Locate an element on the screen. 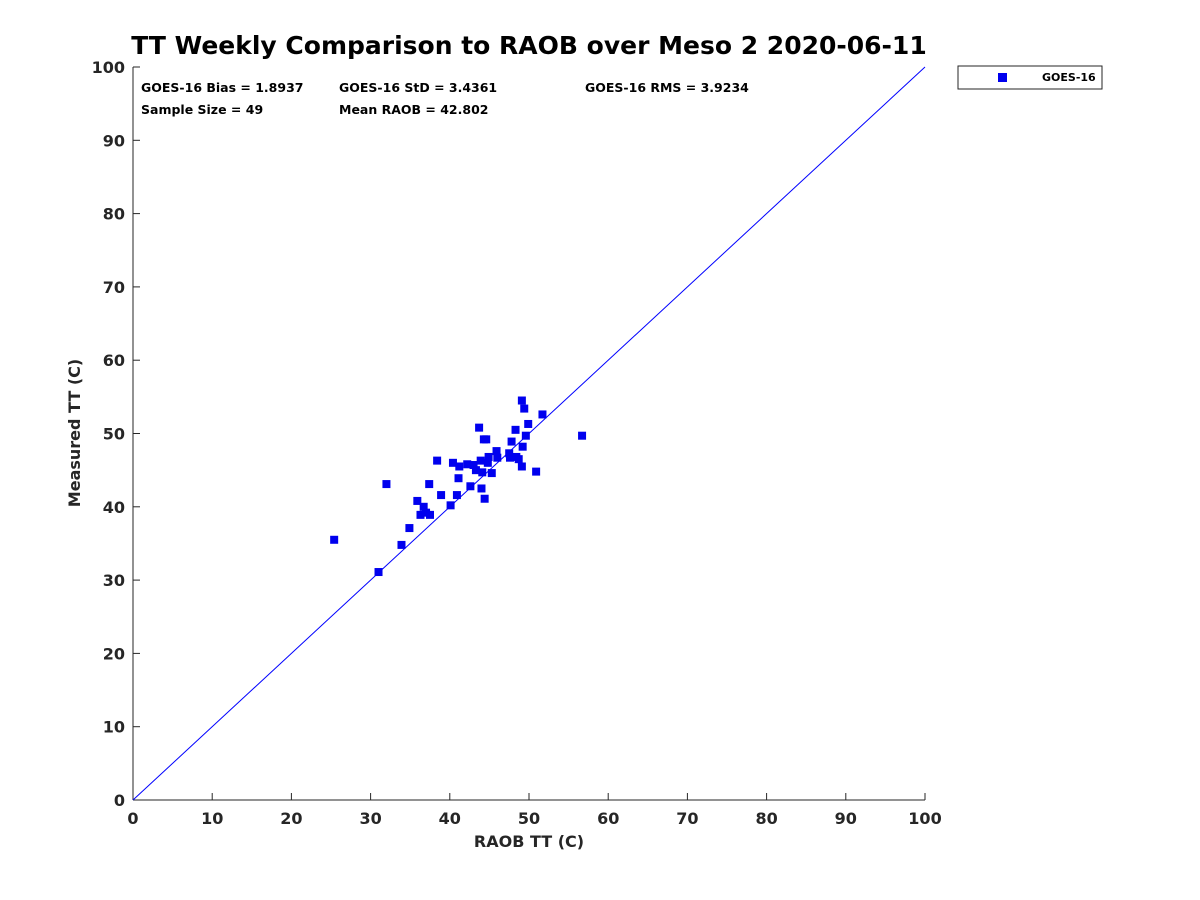  y-axis-label: Measured TT (C) is located at coordinates (74, 433).